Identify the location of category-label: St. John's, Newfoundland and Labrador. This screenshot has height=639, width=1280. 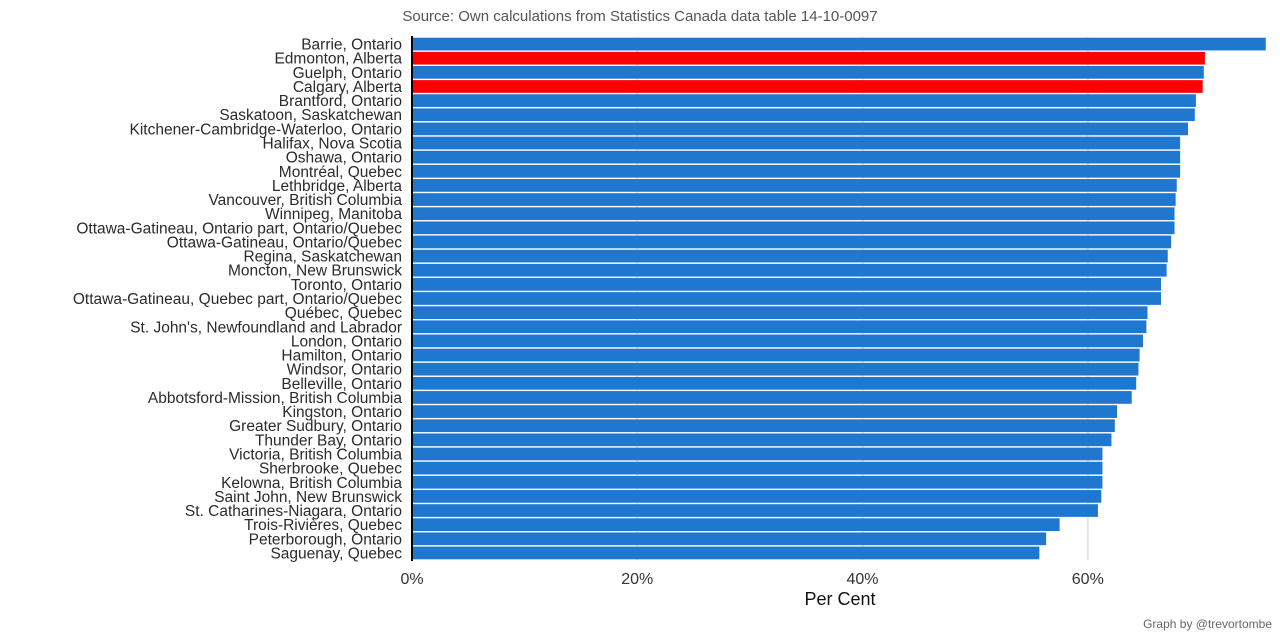
(266, 327).